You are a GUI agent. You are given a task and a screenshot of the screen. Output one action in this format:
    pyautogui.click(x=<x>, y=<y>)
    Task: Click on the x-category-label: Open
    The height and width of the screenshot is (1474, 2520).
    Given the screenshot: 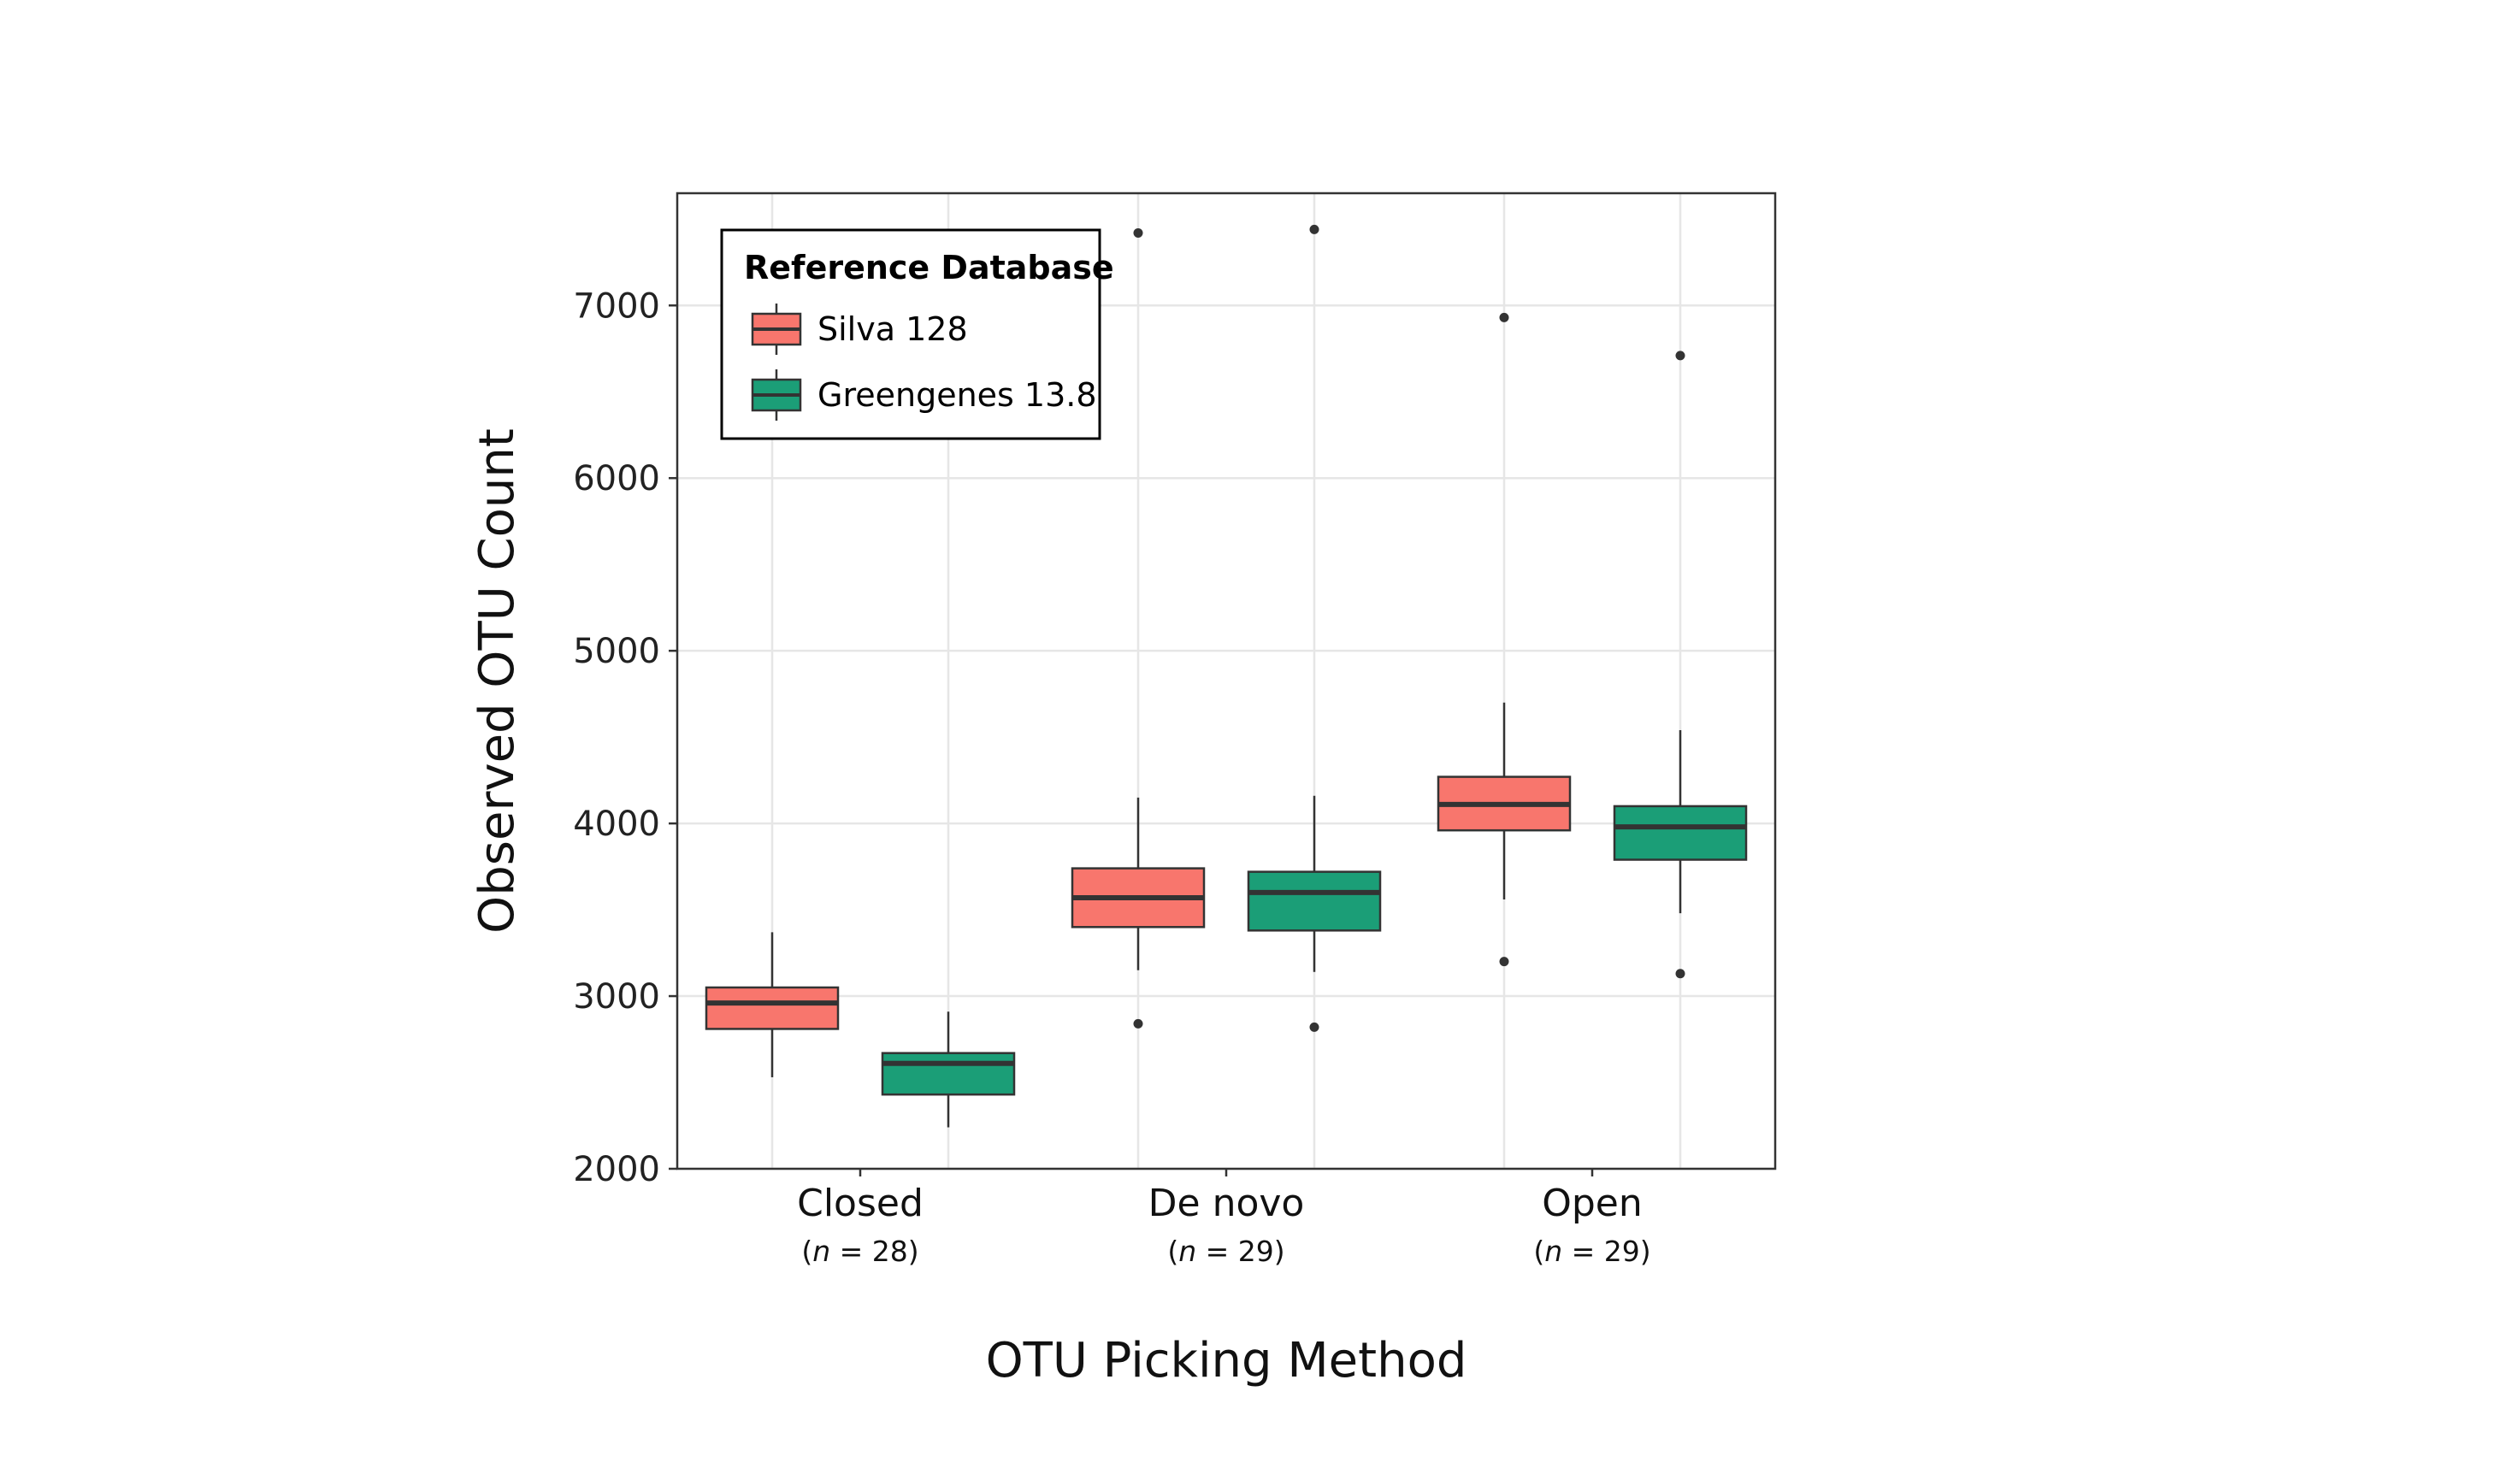 What is the action you would take?
    pyautogui.click(x=1592, y=1203)
    